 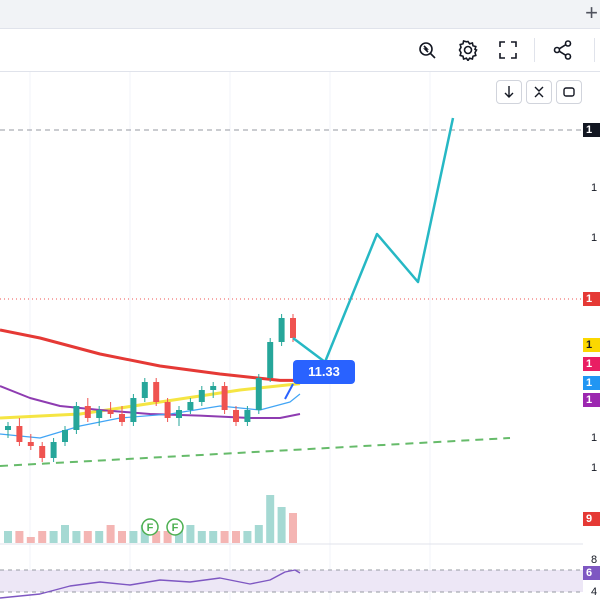 I want to click on add-tab-icon: +, so click(x=591, y=12).